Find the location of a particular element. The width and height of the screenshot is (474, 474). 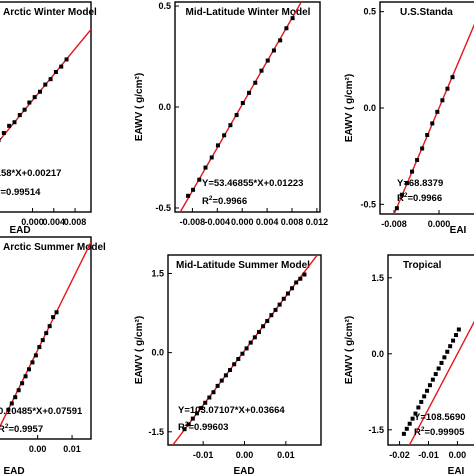

r-squared: R2=0.99514 is located at coordinates (20, 192).